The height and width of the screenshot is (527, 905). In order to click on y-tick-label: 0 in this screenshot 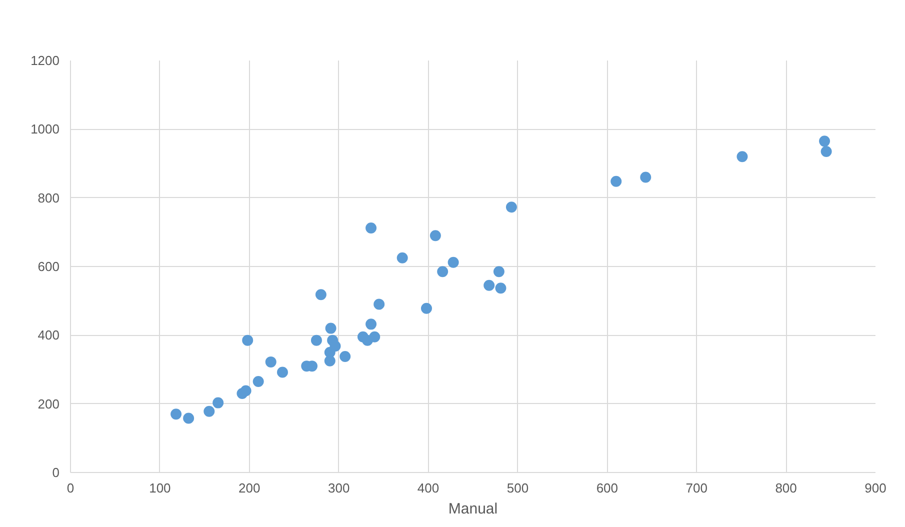, I will do `click(56, 472)`.